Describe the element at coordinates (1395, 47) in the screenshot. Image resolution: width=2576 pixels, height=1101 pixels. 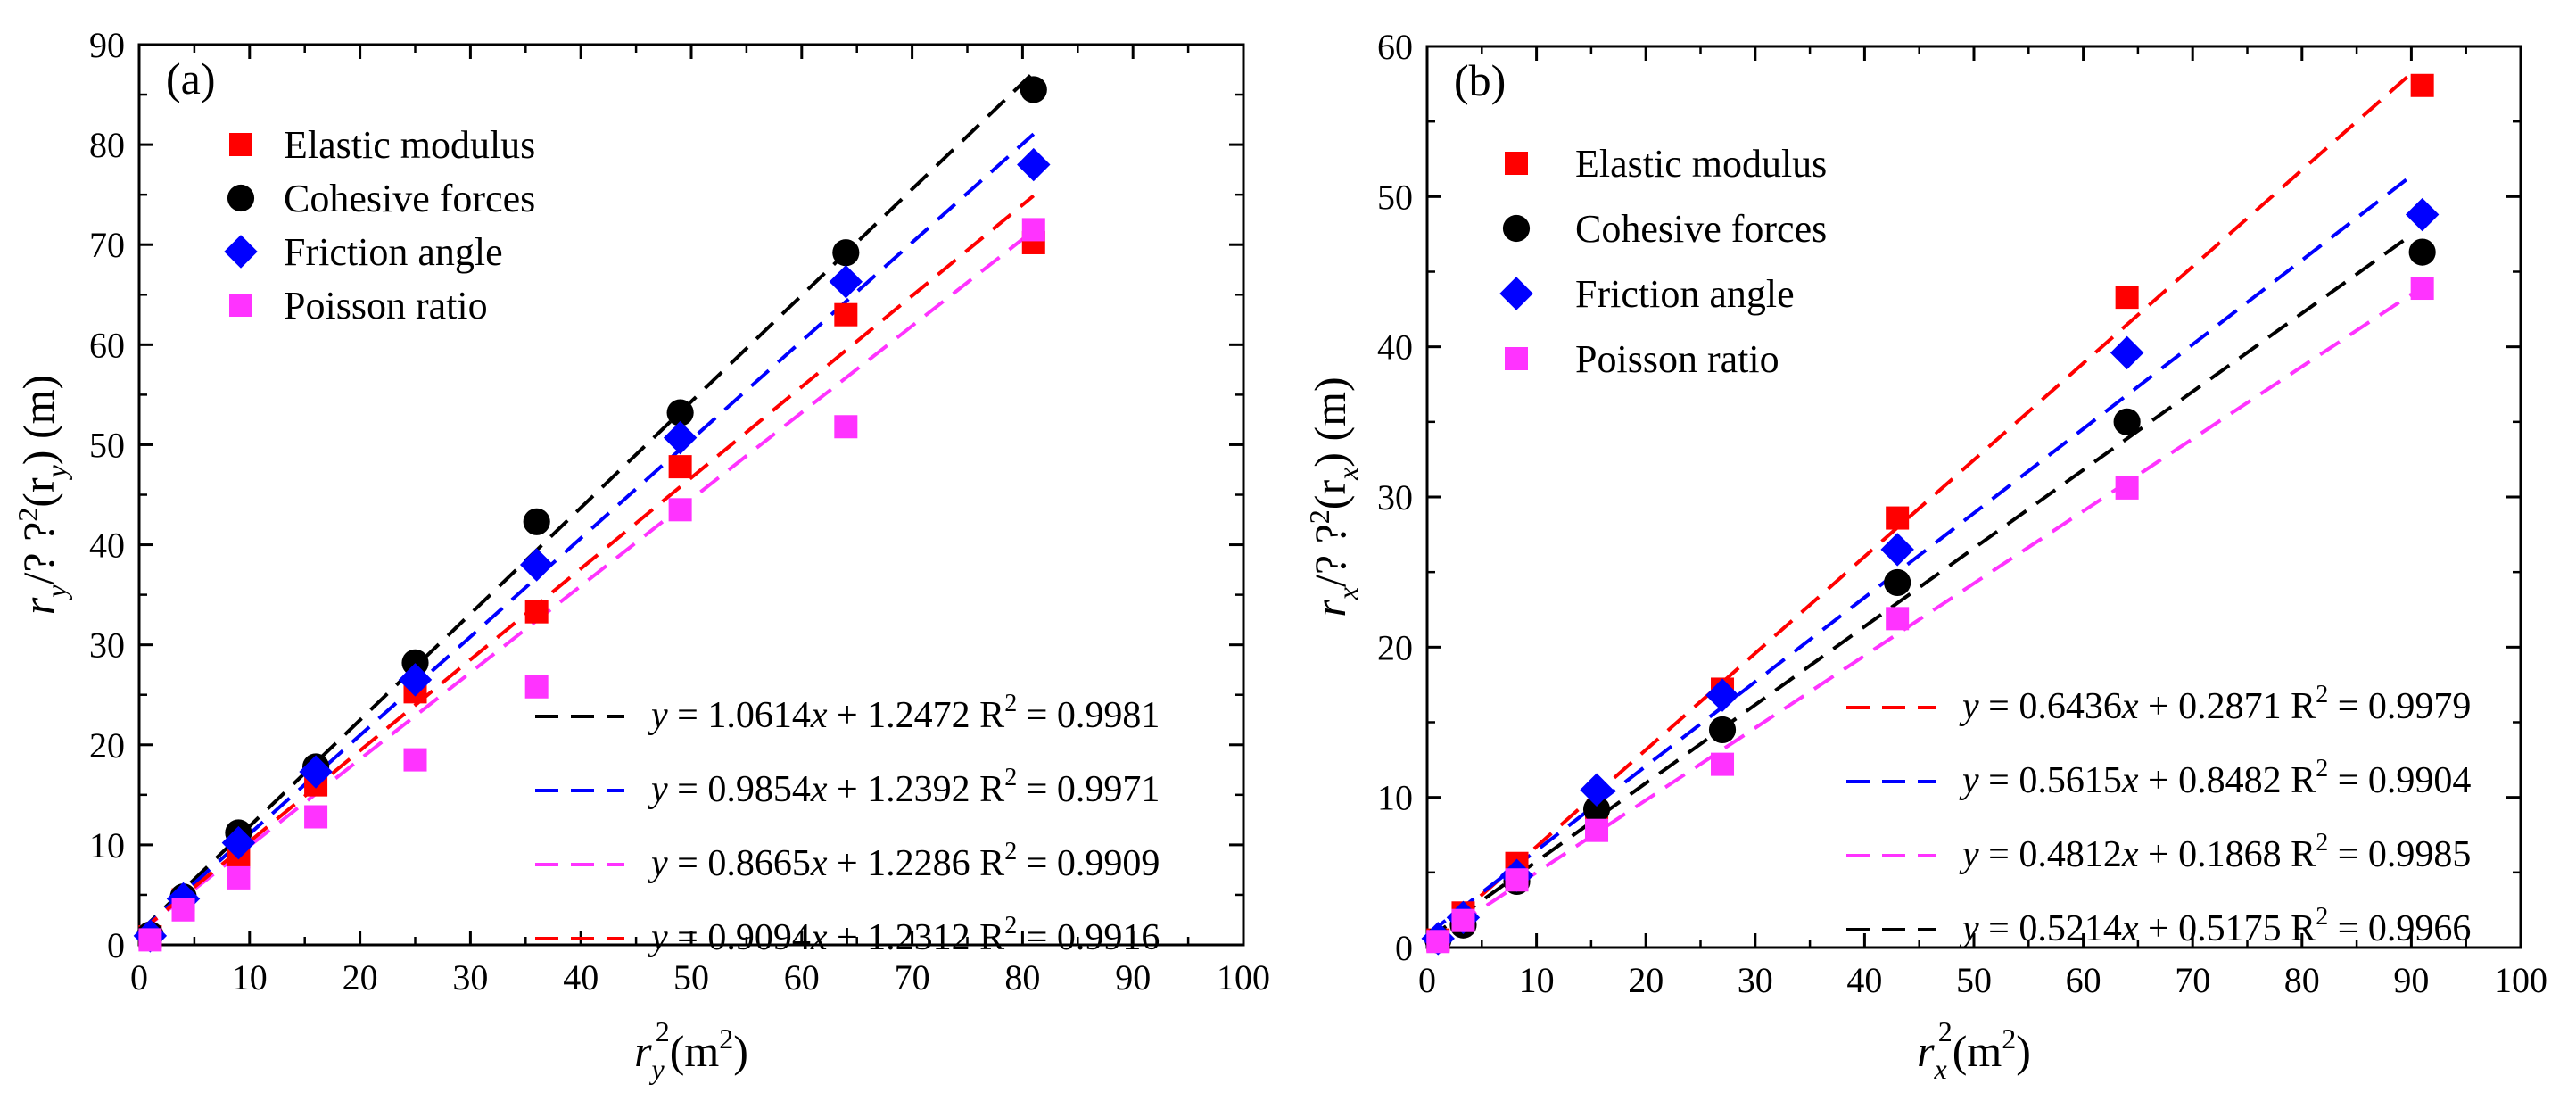
I see `y-tick-label: 60` at that location.